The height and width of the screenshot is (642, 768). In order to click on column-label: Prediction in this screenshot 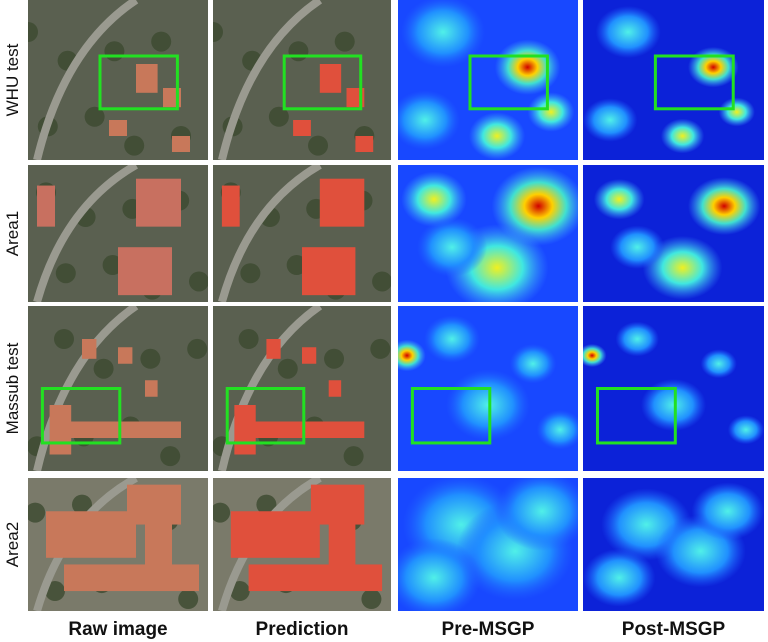, I will do `click(302, 629)`.